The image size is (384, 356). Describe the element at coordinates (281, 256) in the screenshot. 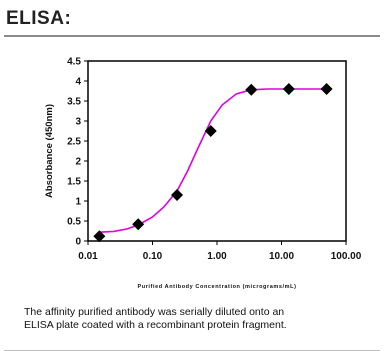

I see `x-tick-label-3: 10.00` at that location.